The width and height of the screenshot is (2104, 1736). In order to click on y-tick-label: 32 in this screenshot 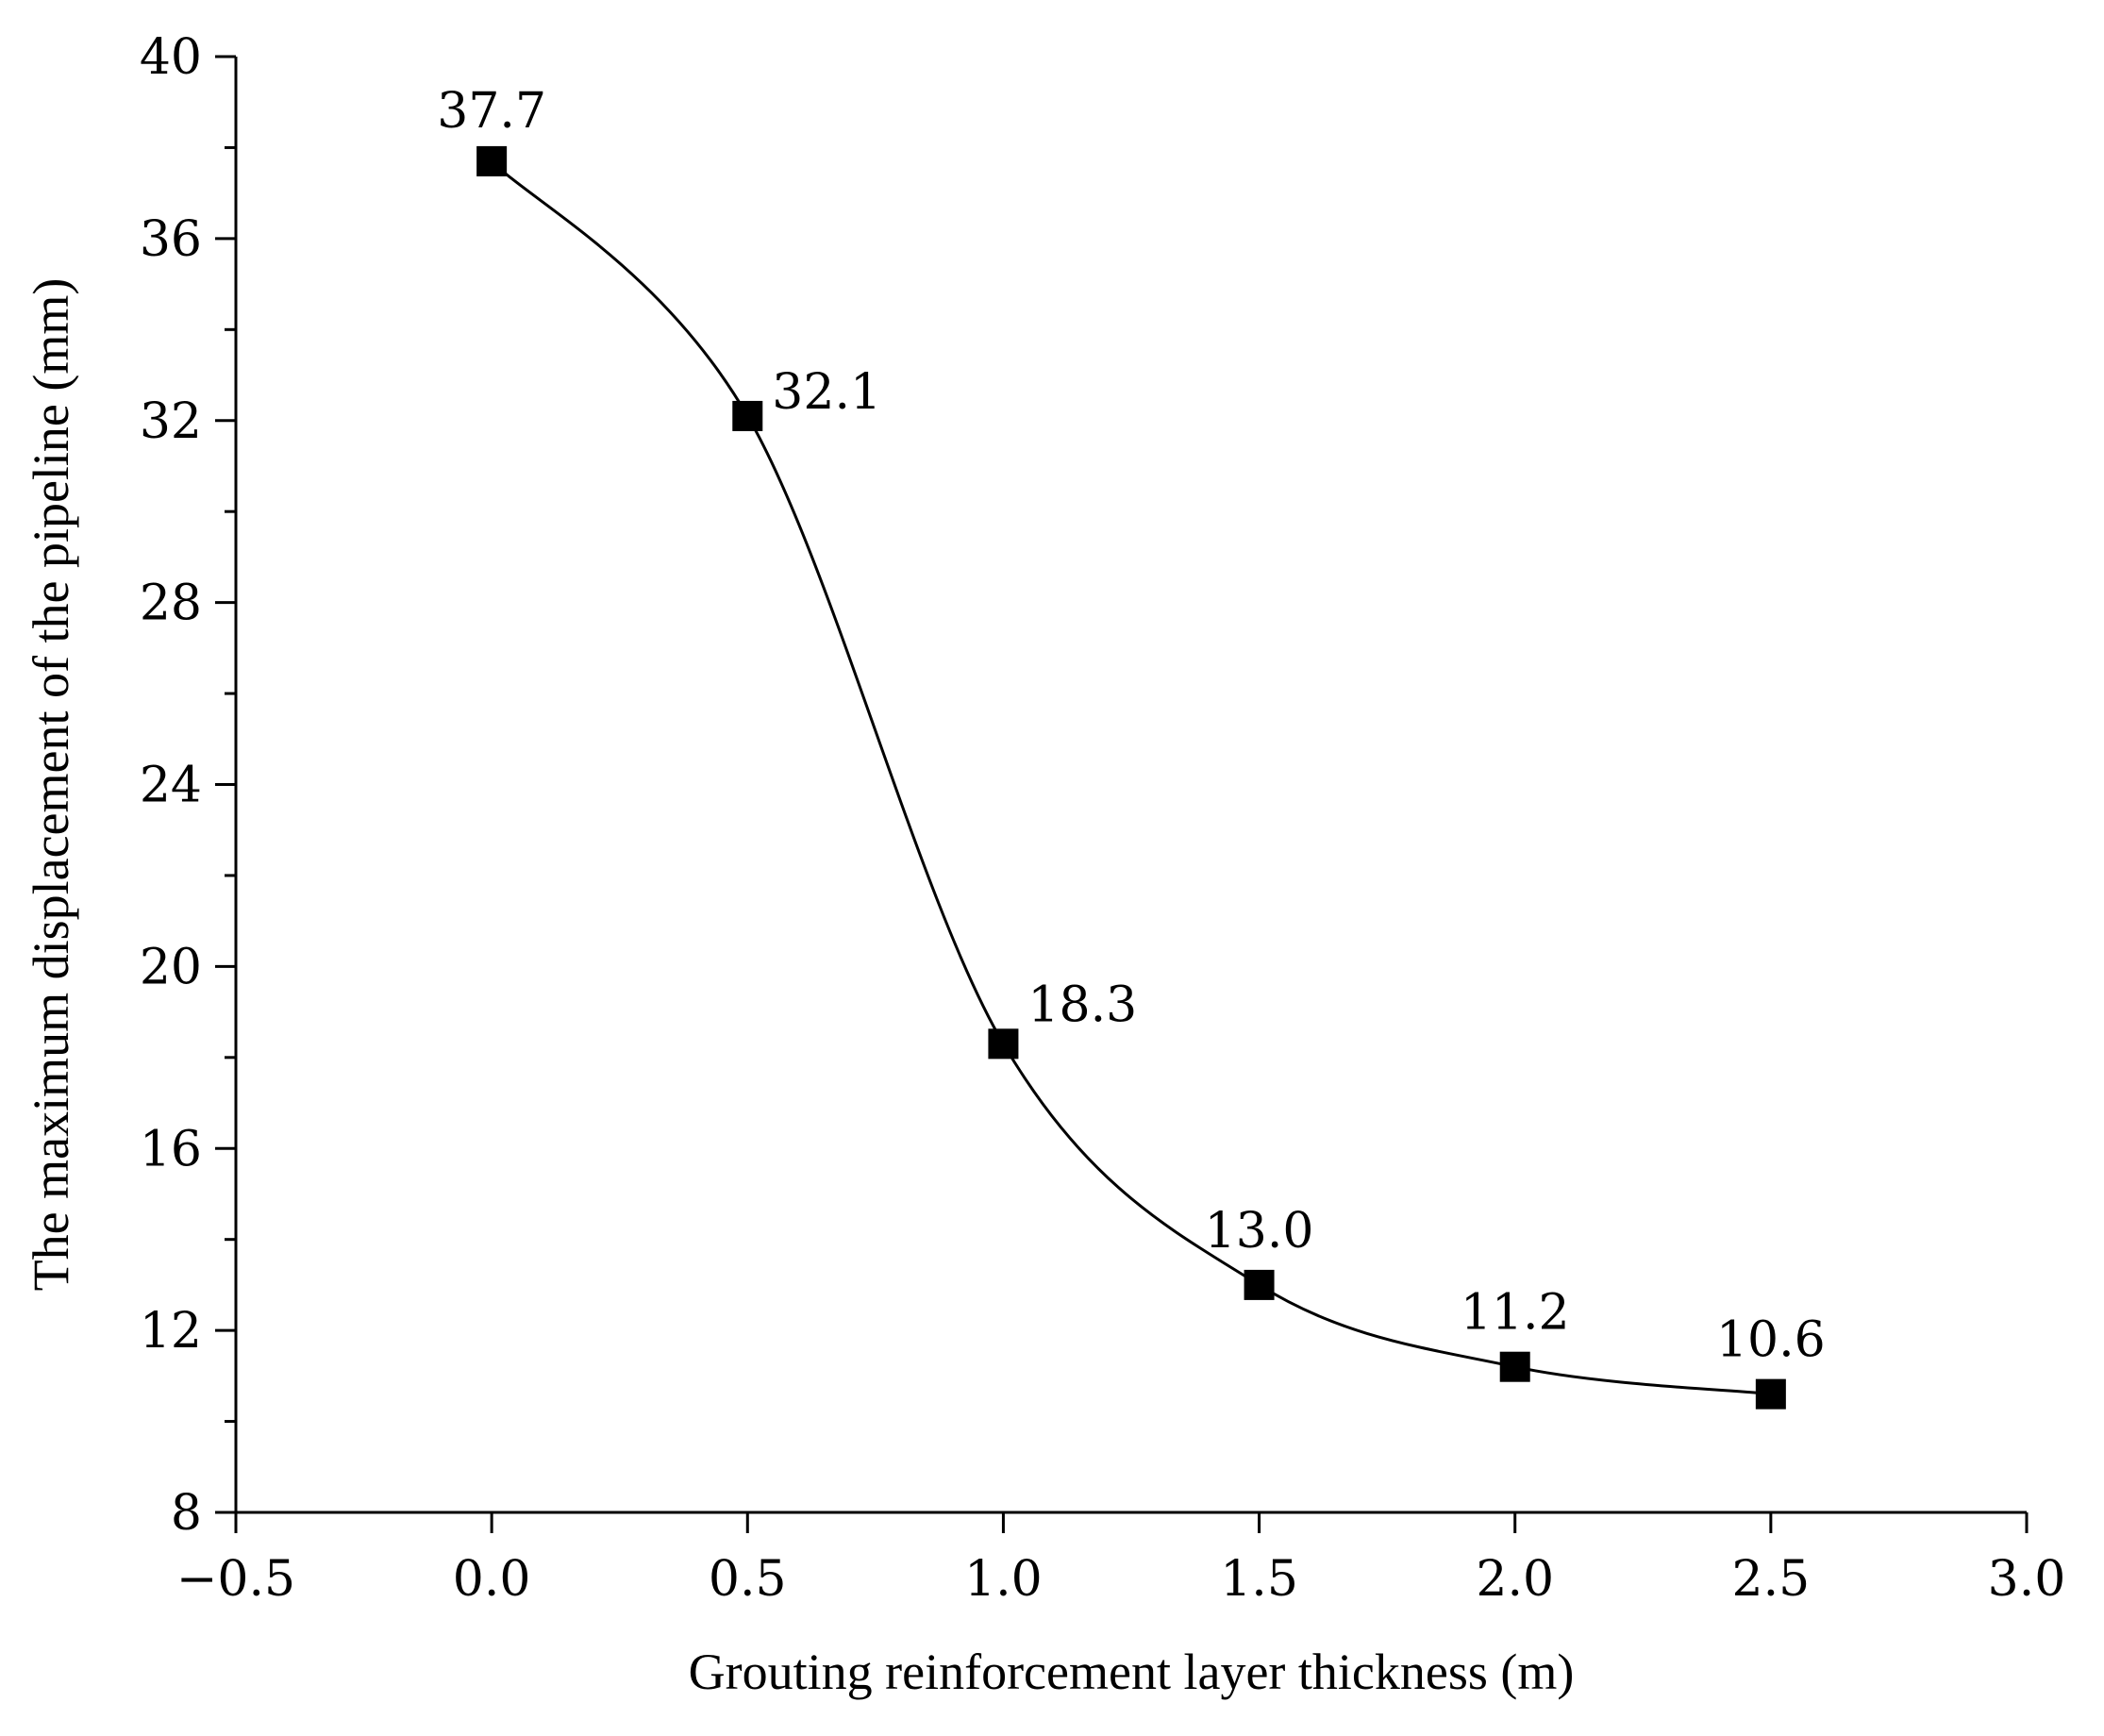, I will do `click(171, 421)`.